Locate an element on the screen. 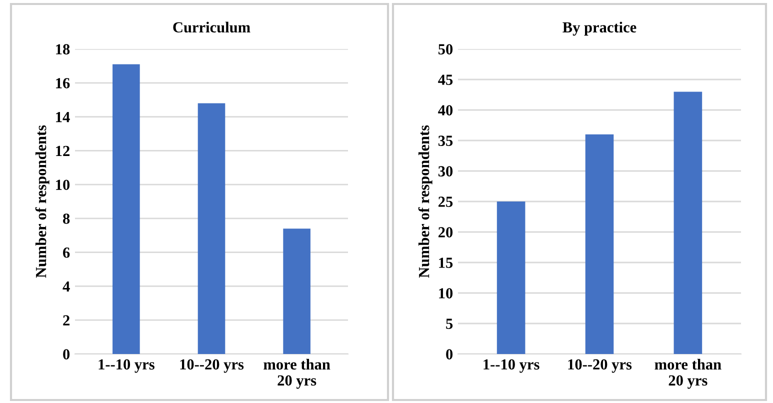 The image size is (773, 403). y-tick-label: 14 is located at coordinates (63, 117).